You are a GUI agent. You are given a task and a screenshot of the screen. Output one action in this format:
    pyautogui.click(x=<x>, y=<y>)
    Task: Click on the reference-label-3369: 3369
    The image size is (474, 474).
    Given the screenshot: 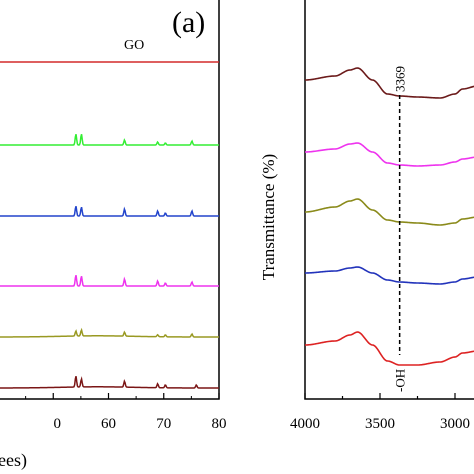 What is the action you would take?
    pyautogui.click(x=400, y=79)
    